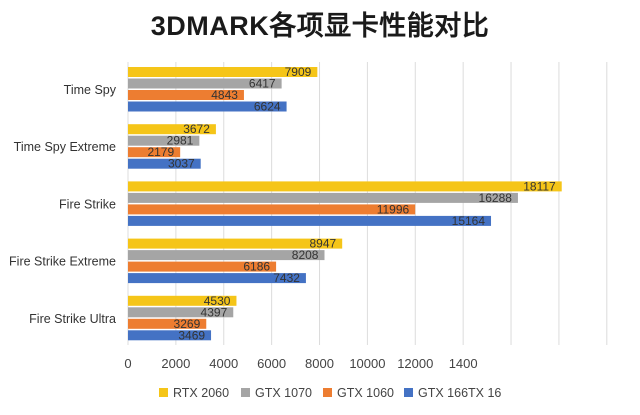 The image size is (640, 415). I want to click on x-tick-label: 2000, so click(175, 363).